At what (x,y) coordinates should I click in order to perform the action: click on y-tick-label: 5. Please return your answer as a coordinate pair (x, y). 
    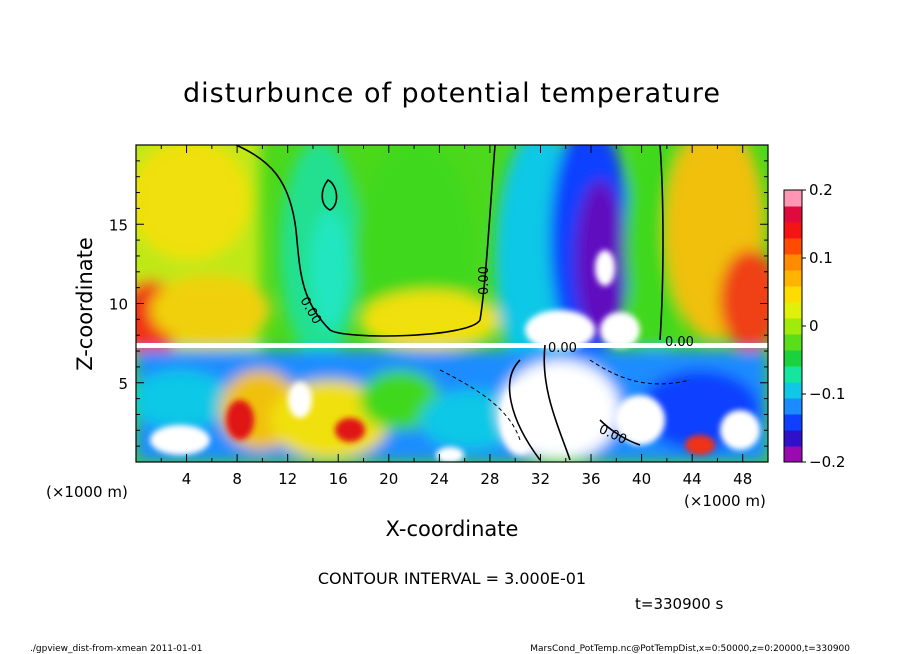
    Looking at the image, I should click on (123, 384).